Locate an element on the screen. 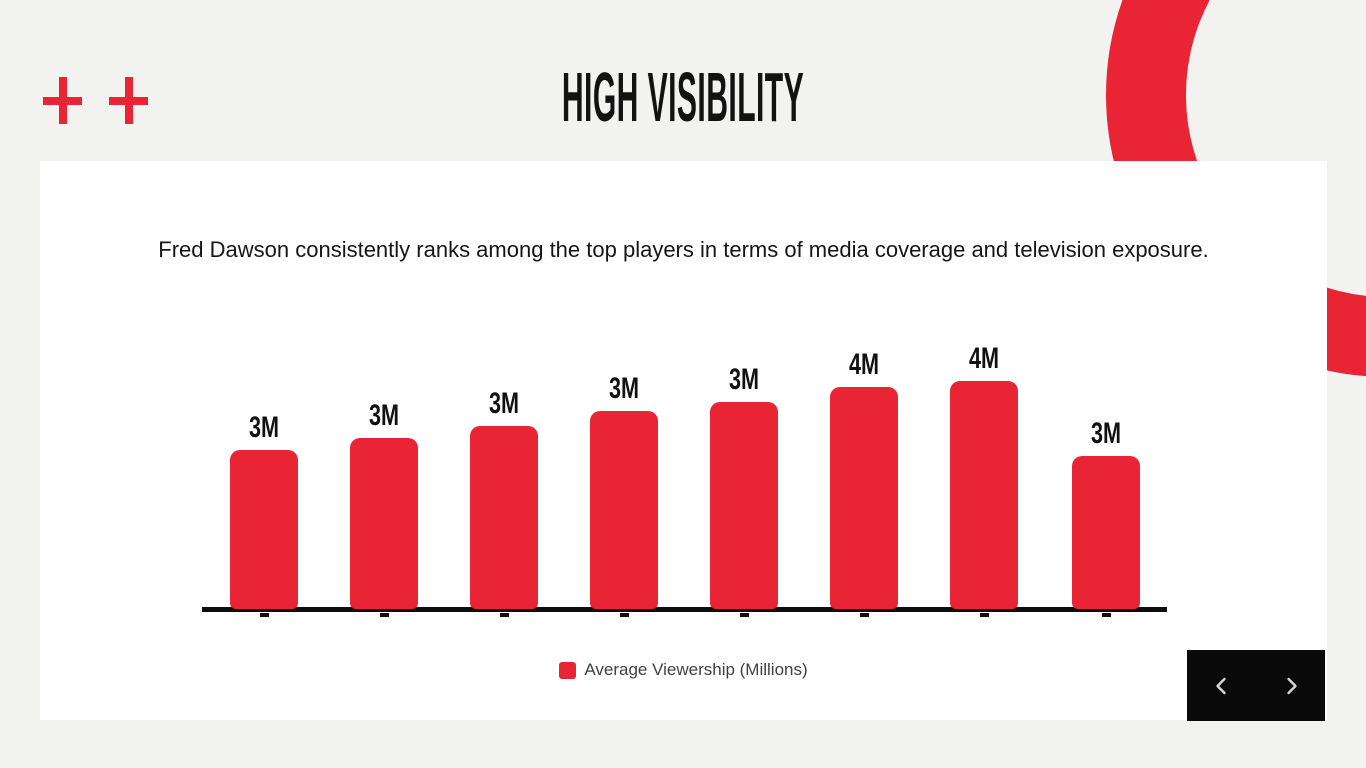 The width and height of the screenshot is (1366, 768). chevron-right-icon is located at coordinates (1291, 685).